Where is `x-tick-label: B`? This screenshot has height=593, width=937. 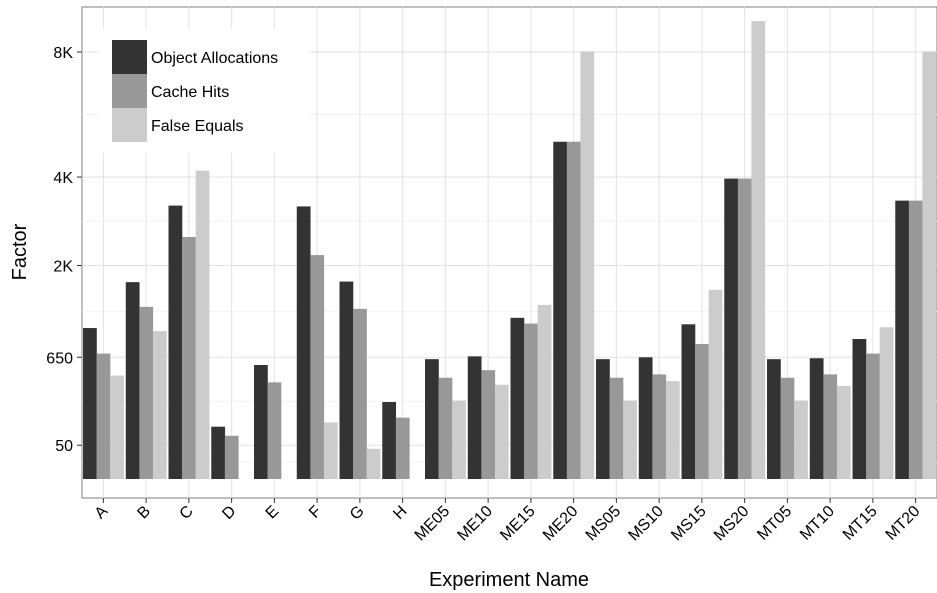 x-tick-label: B is located at coordinates (144, 513).